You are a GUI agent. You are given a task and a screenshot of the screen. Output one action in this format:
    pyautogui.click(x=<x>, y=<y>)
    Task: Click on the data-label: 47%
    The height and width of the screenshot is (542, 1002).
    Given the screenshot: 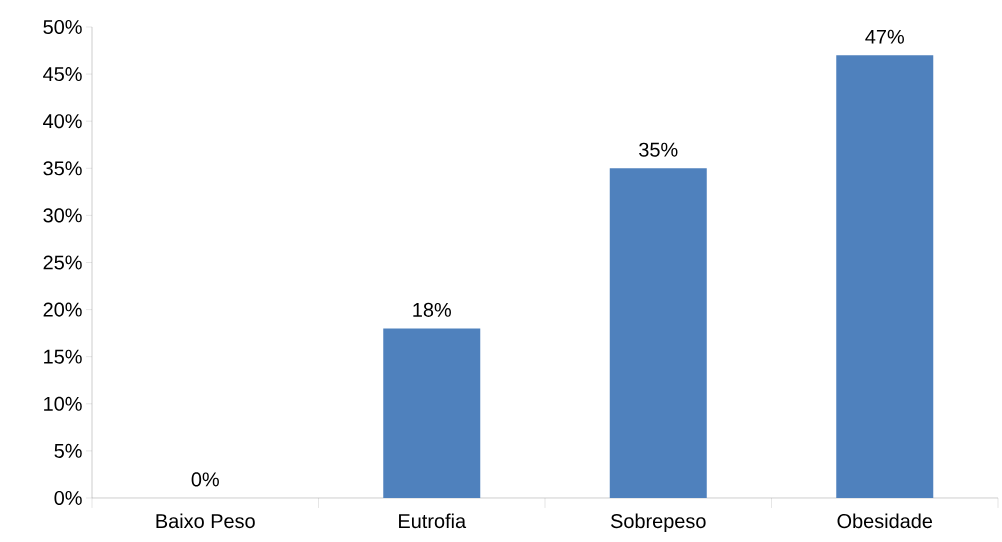 What is the action you would take?
    pyautogui.click(x=884, y=36)
    